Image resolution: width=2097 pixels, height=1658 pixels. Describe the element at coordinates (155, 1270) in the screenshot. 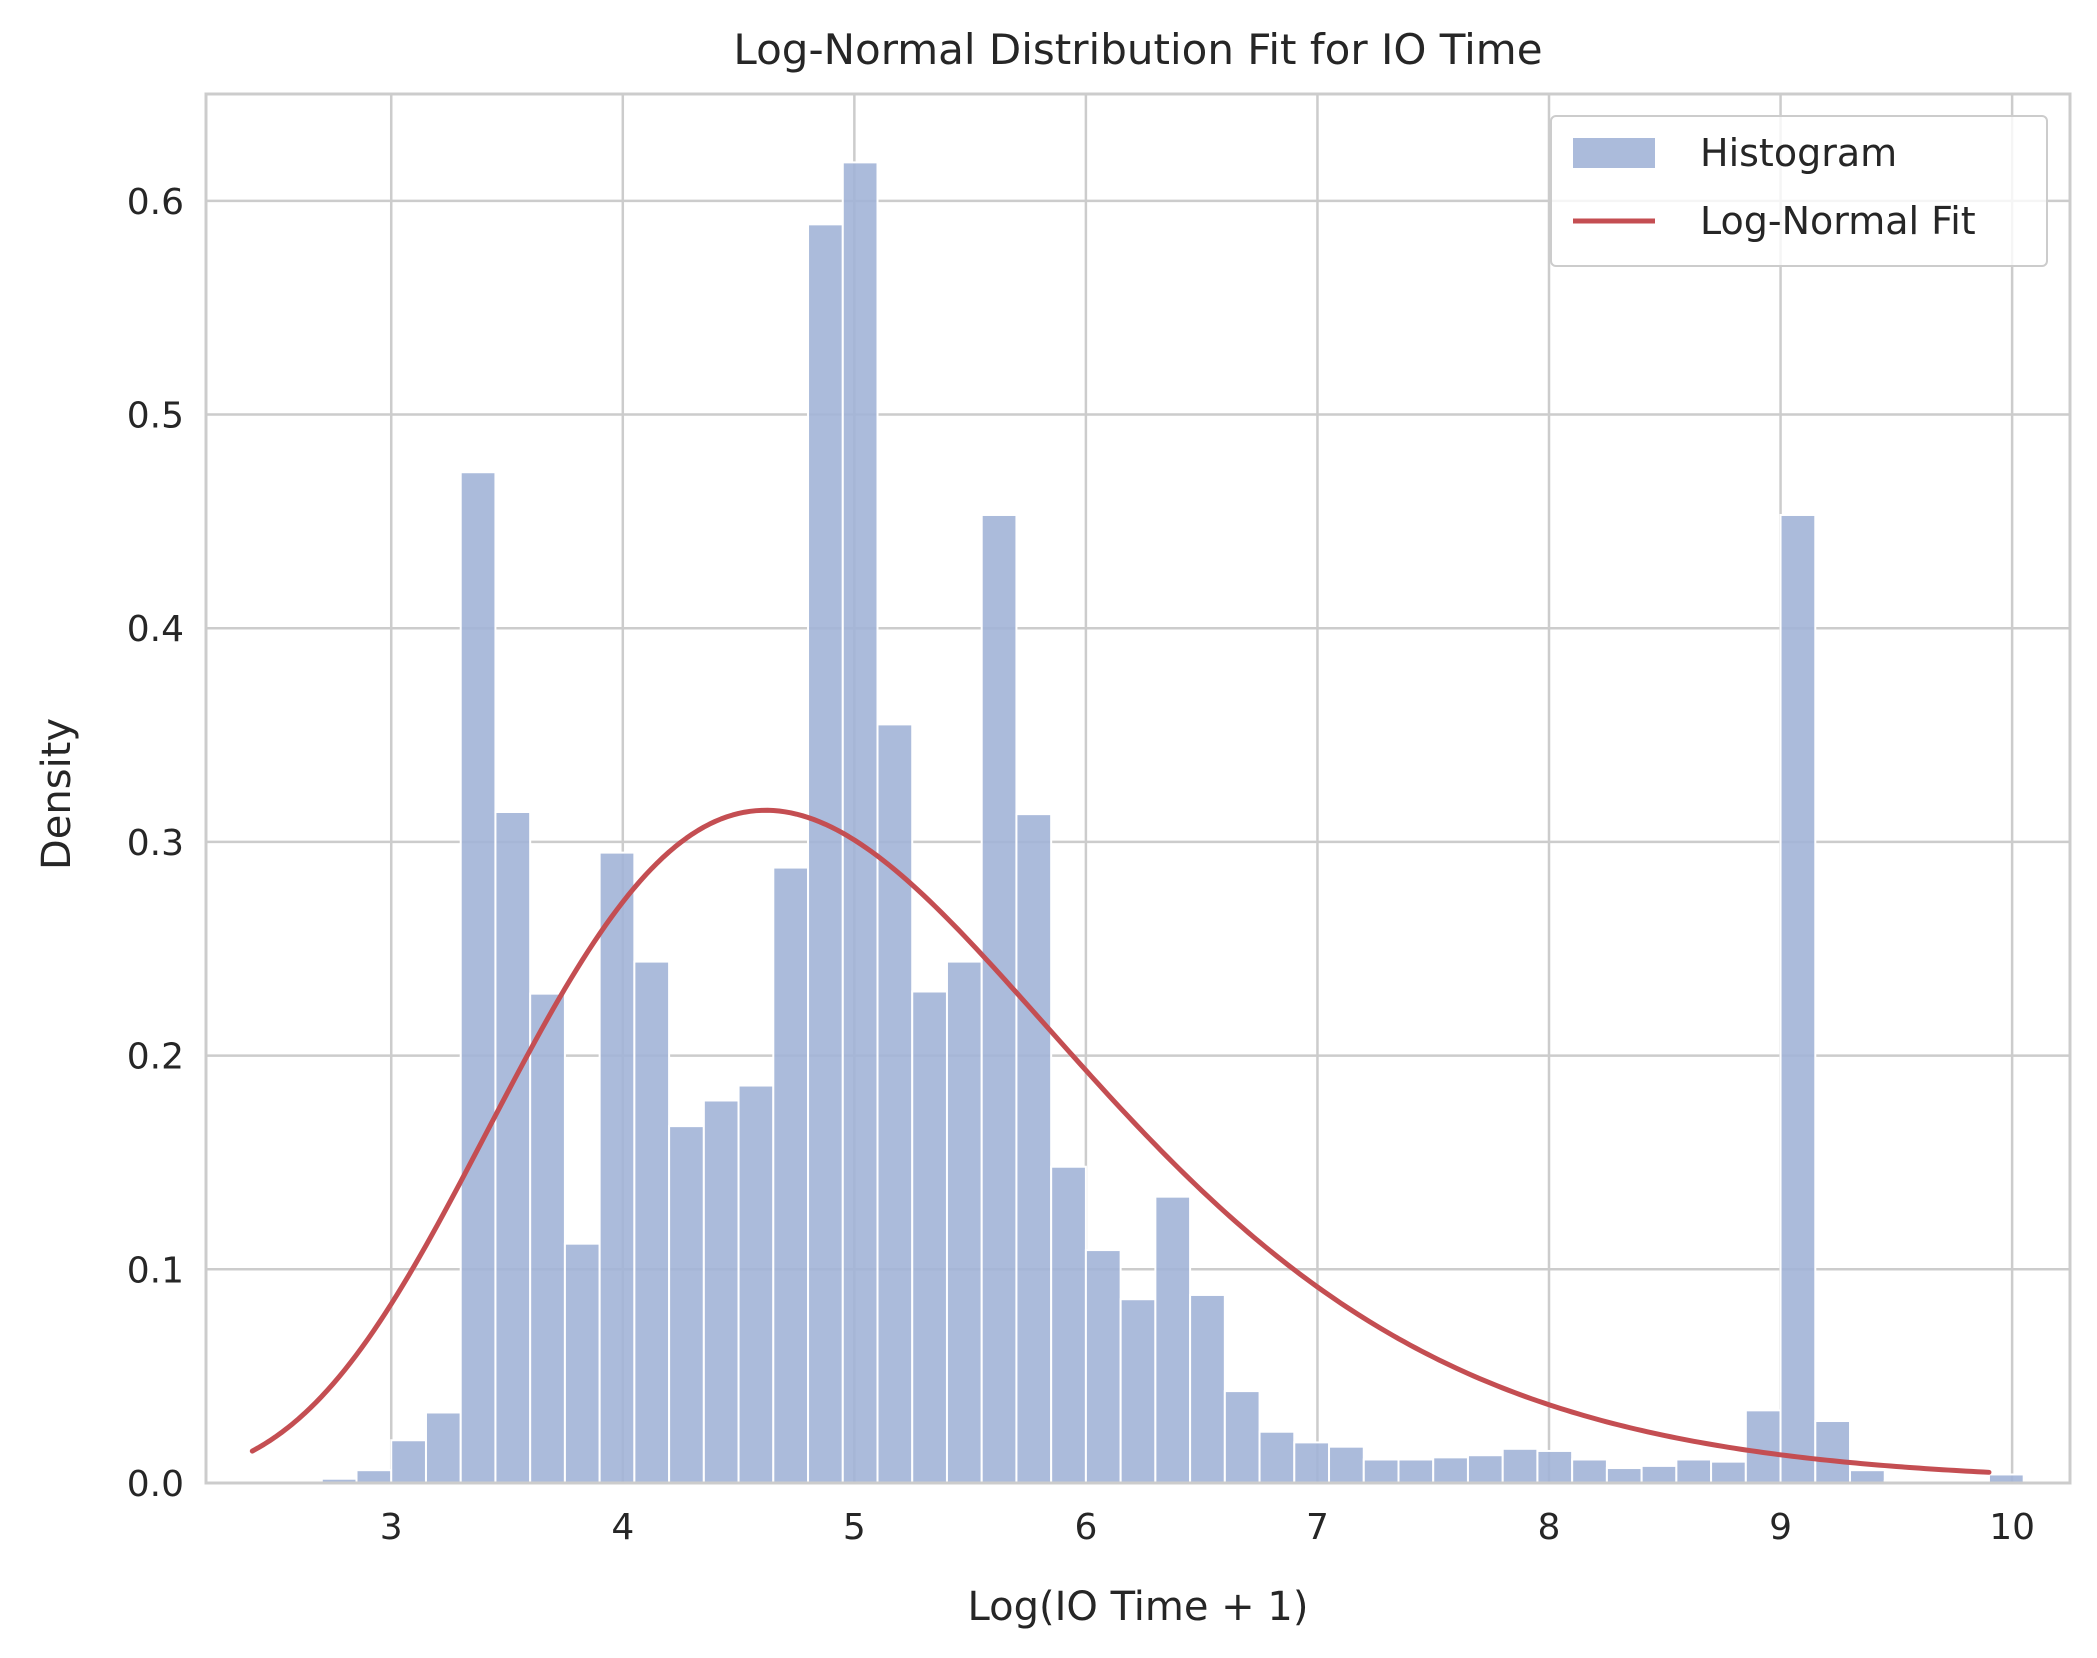

I see `y-tick-label: 0.1` at that location.